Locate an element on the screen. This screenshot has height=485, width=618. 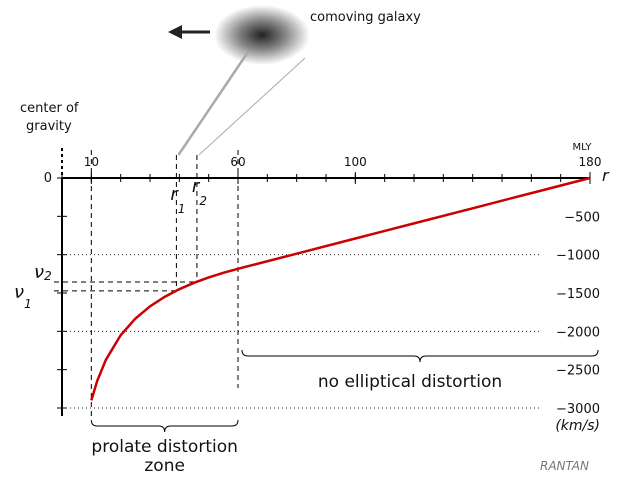
galaxy-label: comoving galaxy is located at coordinates (365, 17).